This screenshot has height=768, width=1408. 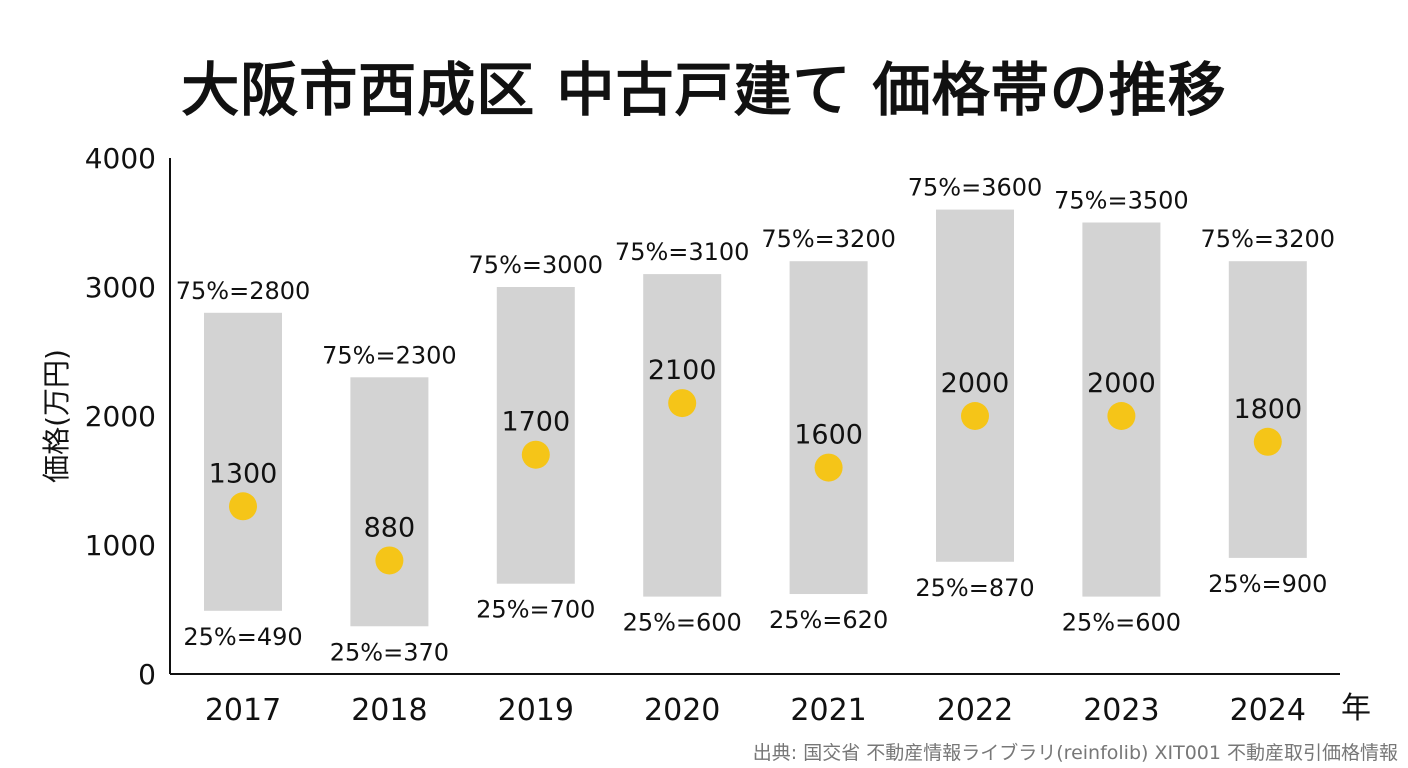 What do you see at coordinates (682, 252) in the screenshot?
I see `q3-label: 75%=3100` at bounding box center [682, 252].